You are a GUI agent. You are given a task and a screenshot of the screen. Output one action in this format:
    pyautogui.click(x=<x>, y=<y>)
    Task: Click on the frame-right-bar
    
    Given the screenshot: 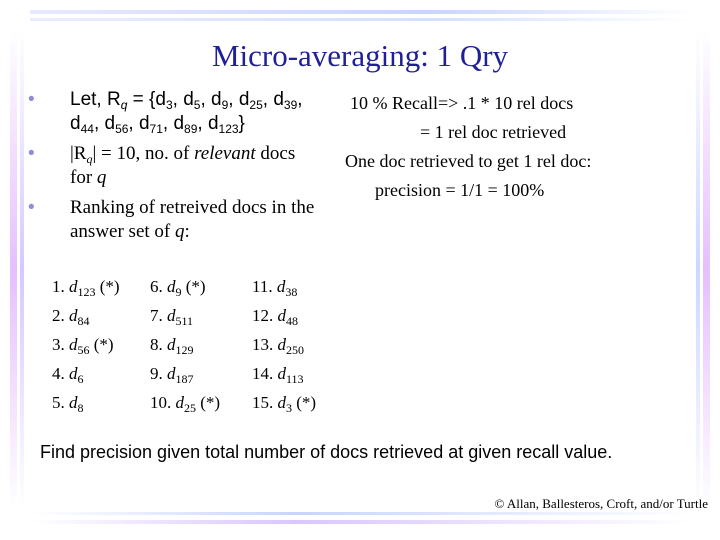 What is the action you would take?
    pyautogui.click(x=706, y=270)
    